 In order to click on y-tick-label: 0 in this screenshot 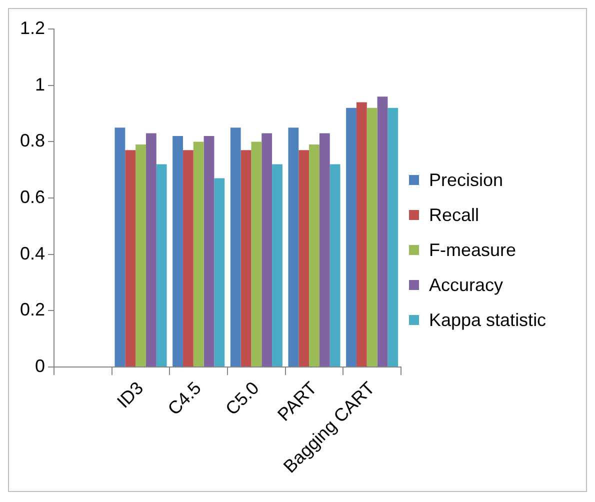, I will do `click(40, 366)`.